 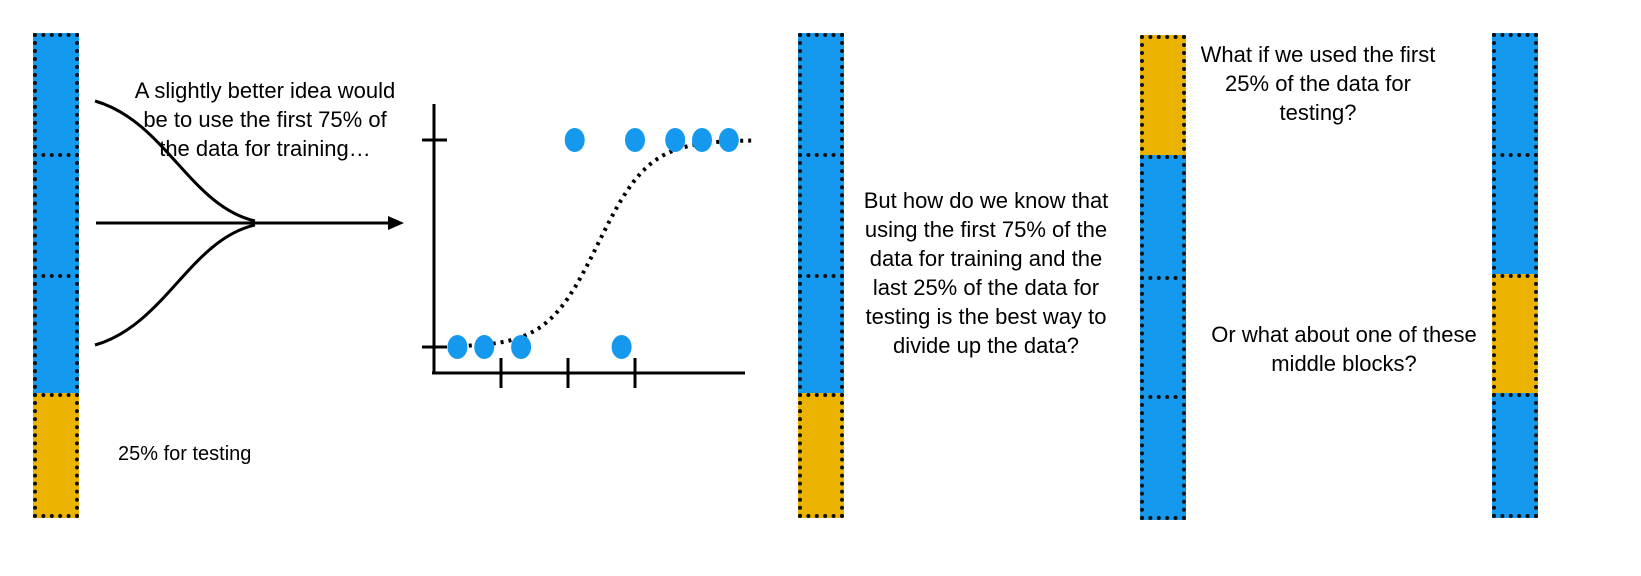 What do you see at coordinates (434, 243) in the screenshot?
I see `plot-y-ticks` at bounding box center [434, 243].